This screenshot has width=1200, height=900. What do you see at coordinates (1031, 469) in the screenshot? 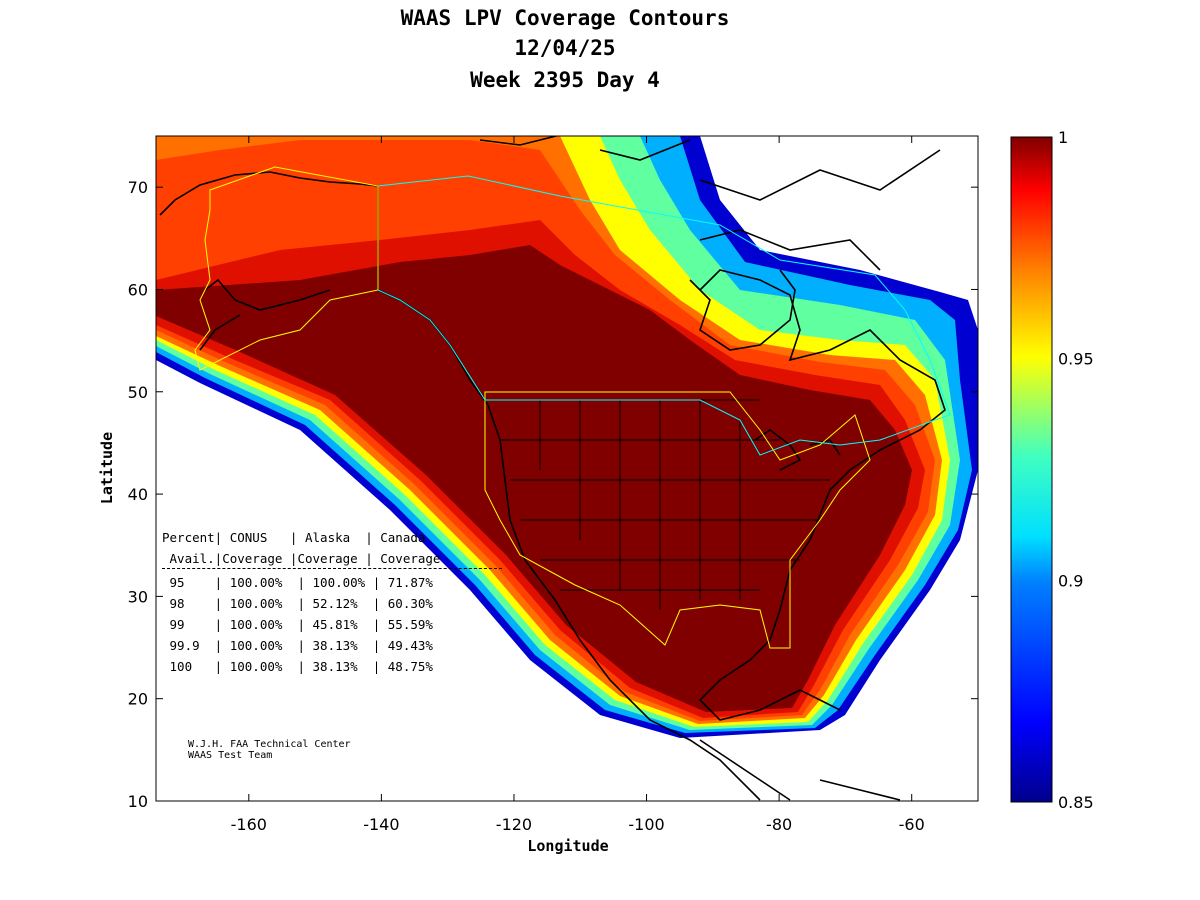
I see `colorbar` at bounding box center [1031, 469].